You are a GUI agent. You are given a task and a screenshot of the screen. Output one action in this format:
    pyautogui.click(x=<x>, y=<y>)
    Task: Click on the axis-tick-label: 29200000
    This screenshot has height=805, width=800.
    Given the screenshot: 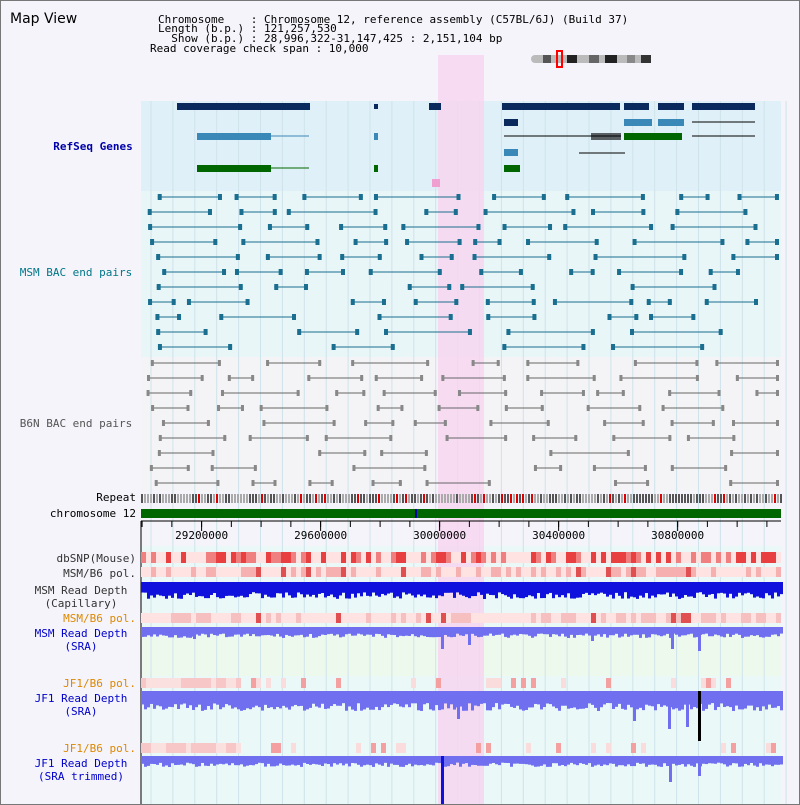 What is the action you would take?
    pyautogui.click(x=201, y=535)
    